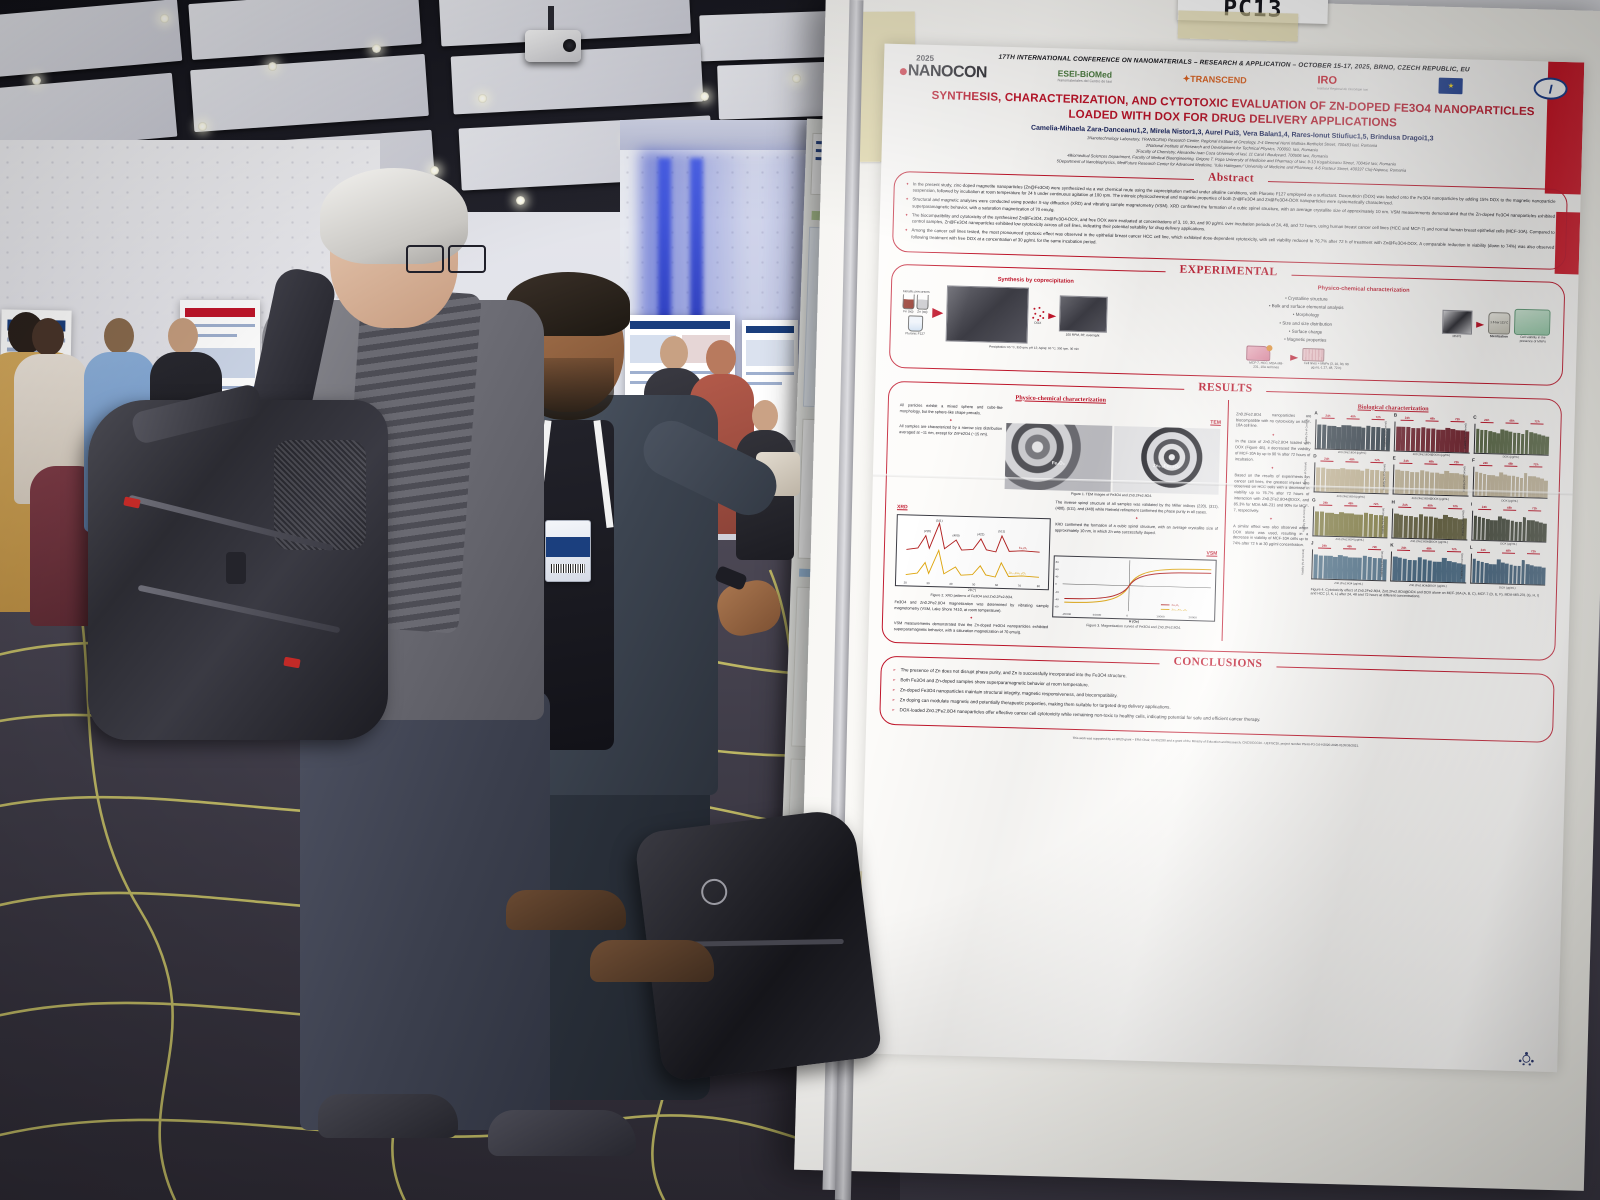 The height and width of the screenshot is (1200, 1600). What do you see at coordinates (1056, 584) in the screenshot?
I see `svg-text: 0` at bounding box center [1056, 584].